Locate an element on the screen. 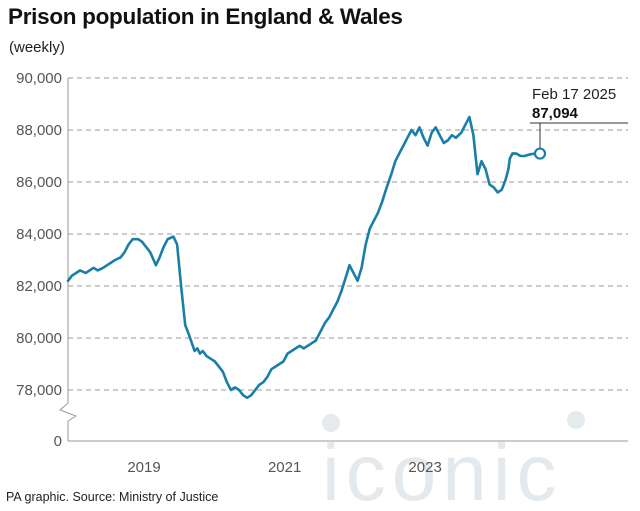  watermark: iconic is located at coordinates (453, 461).